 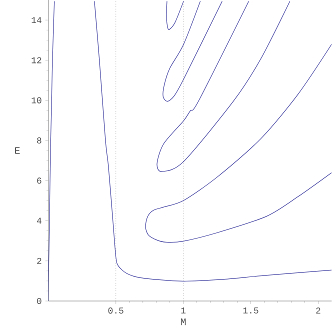 I want to click on x-tick-label: 0.5, so click(x=116, y=311).